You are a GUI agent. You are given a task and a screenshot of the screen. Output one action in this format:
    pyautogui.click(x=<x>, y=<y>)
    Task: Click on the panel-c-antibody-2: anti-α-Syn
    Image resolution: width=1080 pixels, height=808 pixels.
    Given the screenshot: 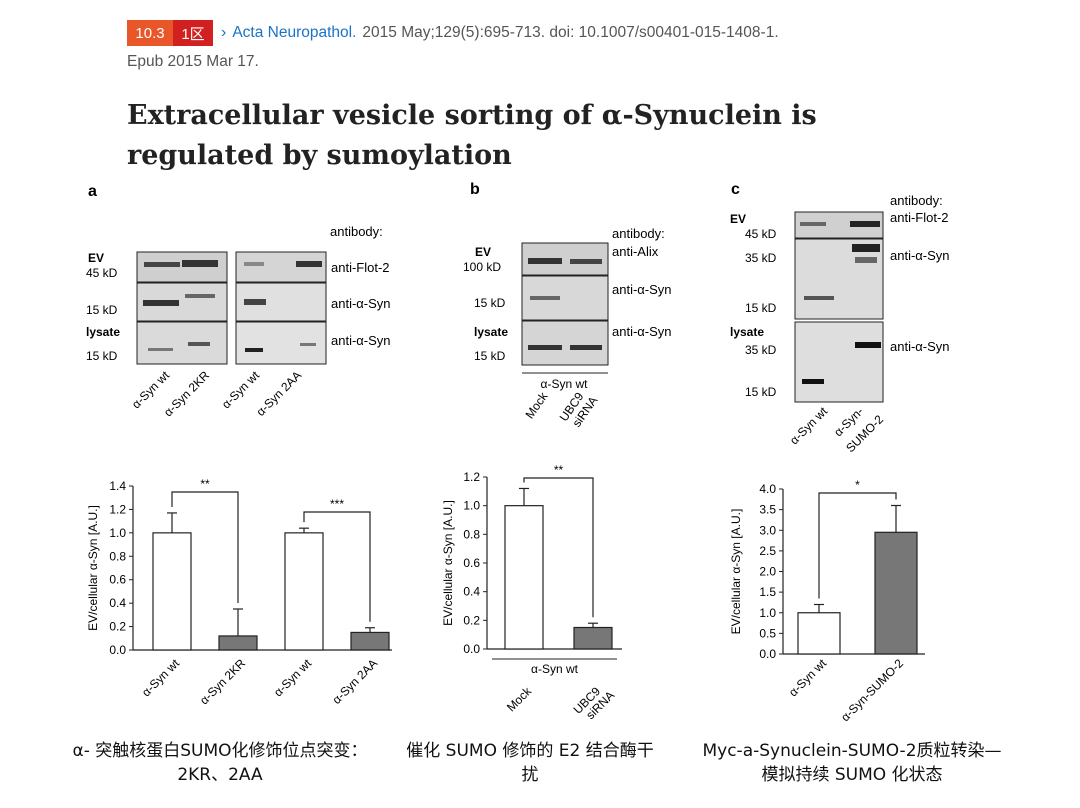 What is the action you would take?
    pyautogui.click(x=920, y=255)
    